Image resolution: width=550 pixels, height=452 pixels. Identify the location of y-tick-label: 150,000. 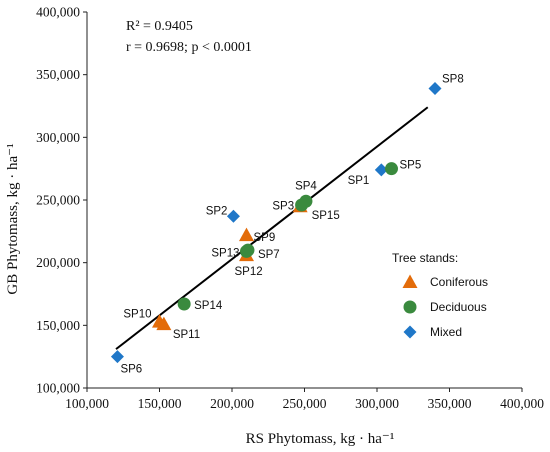
(58, 325).